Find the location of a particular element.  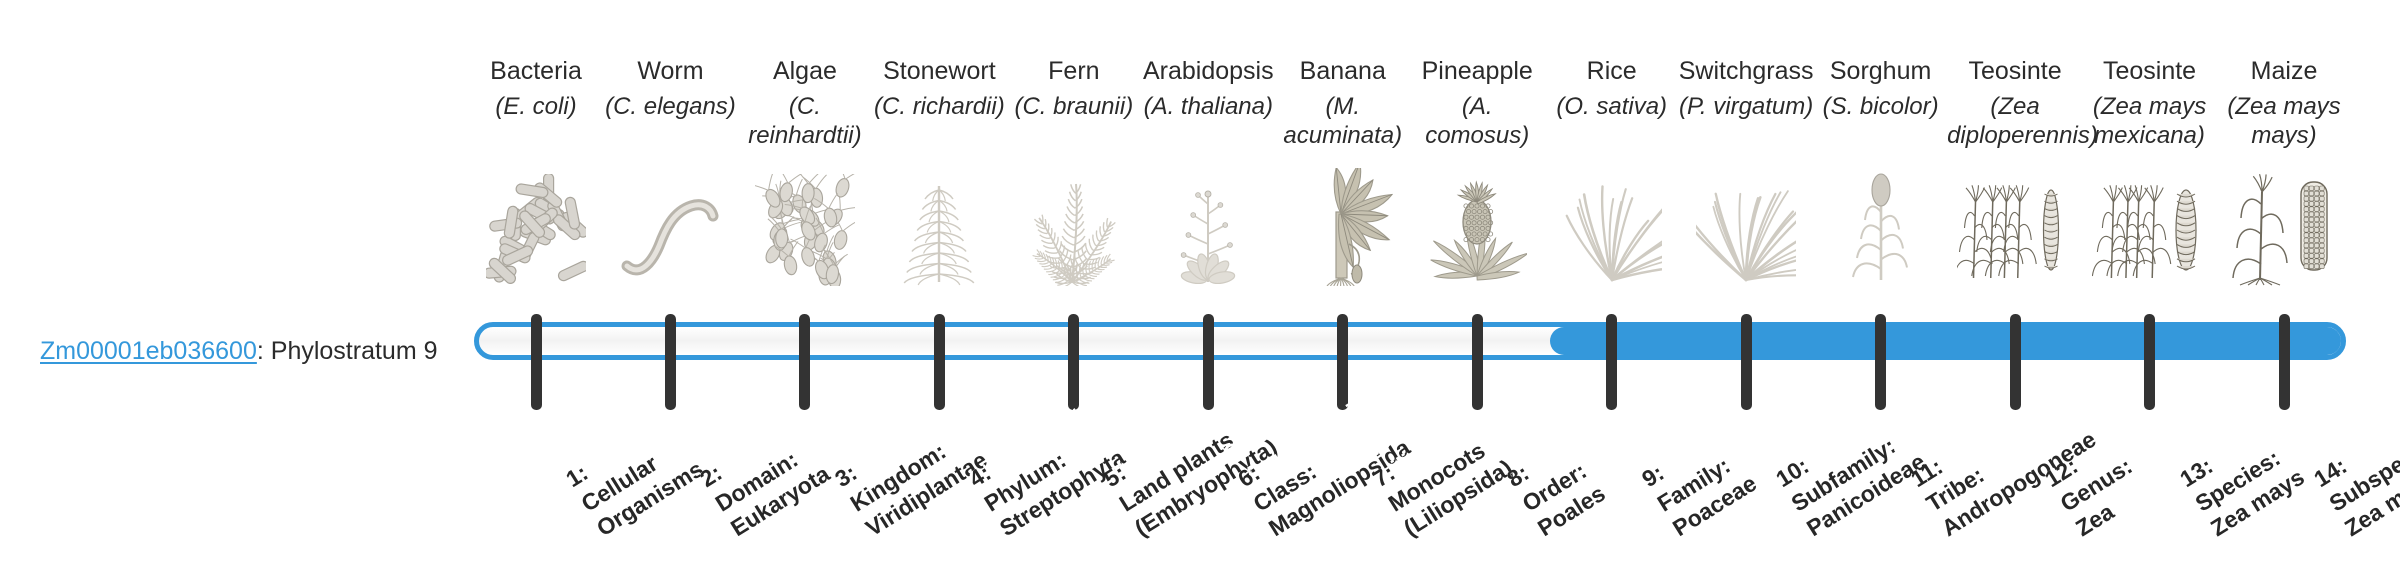

organism-header-teosinte-11: Teosinte (Zea diploperennis) is located at coordinates (2022, 103).